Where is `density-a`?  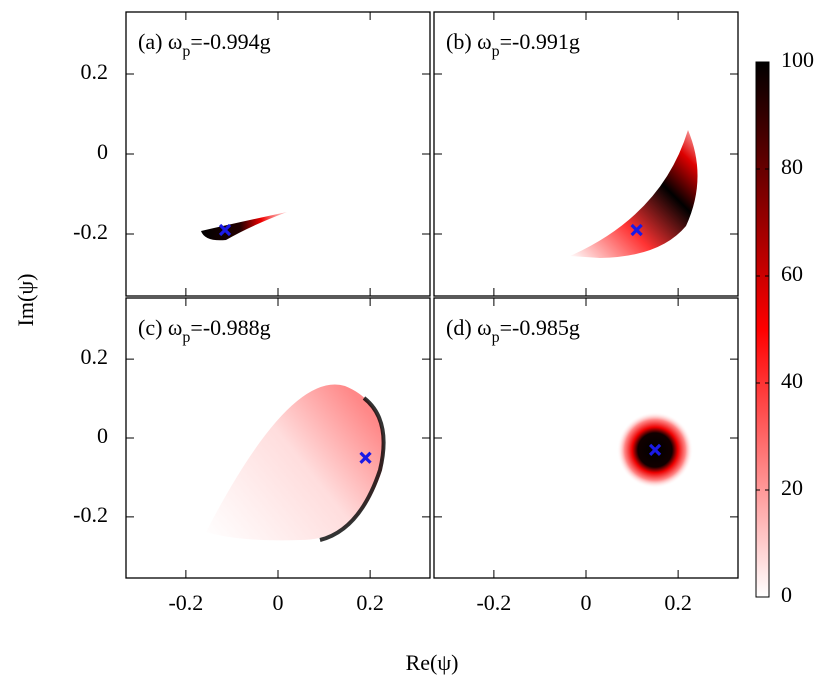 density-a is located at coordinates (244, 226).